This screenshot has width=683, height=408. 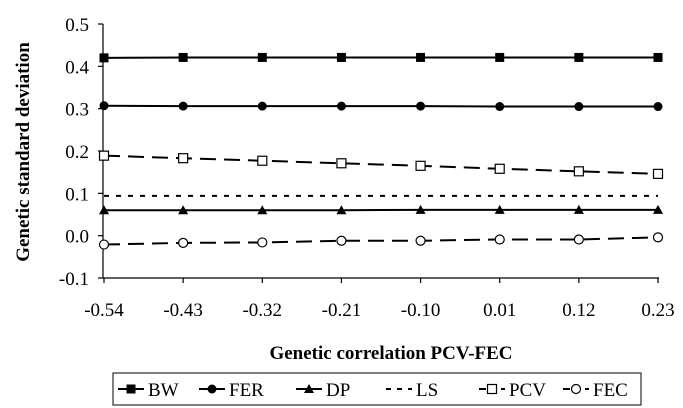 I want to click on y-tick-label: -0.1, so click(x=74, y=279).